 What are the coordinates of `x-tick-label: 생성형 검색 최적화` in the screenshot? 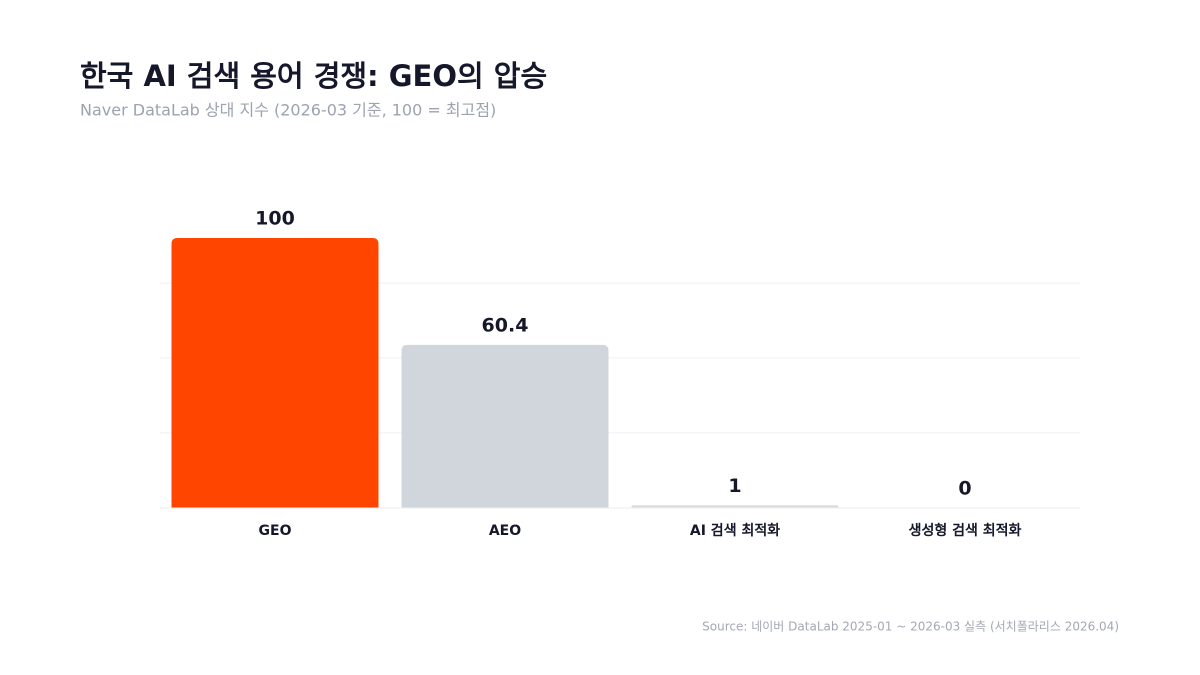 It's located at (965, 530).